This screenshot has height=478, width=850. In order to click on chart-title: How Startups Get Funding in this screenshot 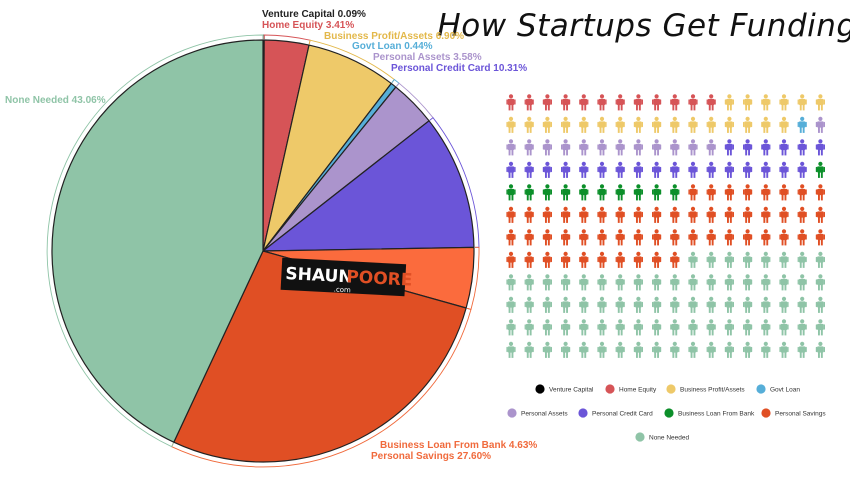, I will do `click(643, 26)`.